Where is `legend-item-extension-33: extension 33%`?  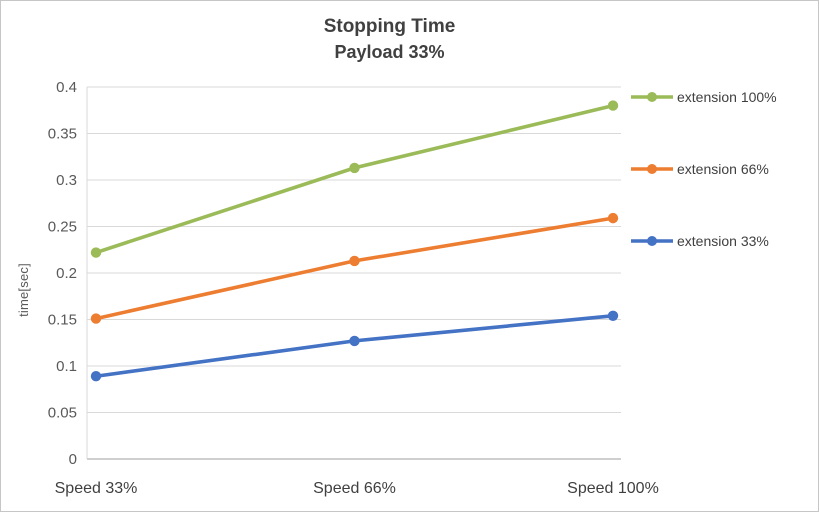
legend-item-extension-33: extension 33% is located at coordinates (703, 241).